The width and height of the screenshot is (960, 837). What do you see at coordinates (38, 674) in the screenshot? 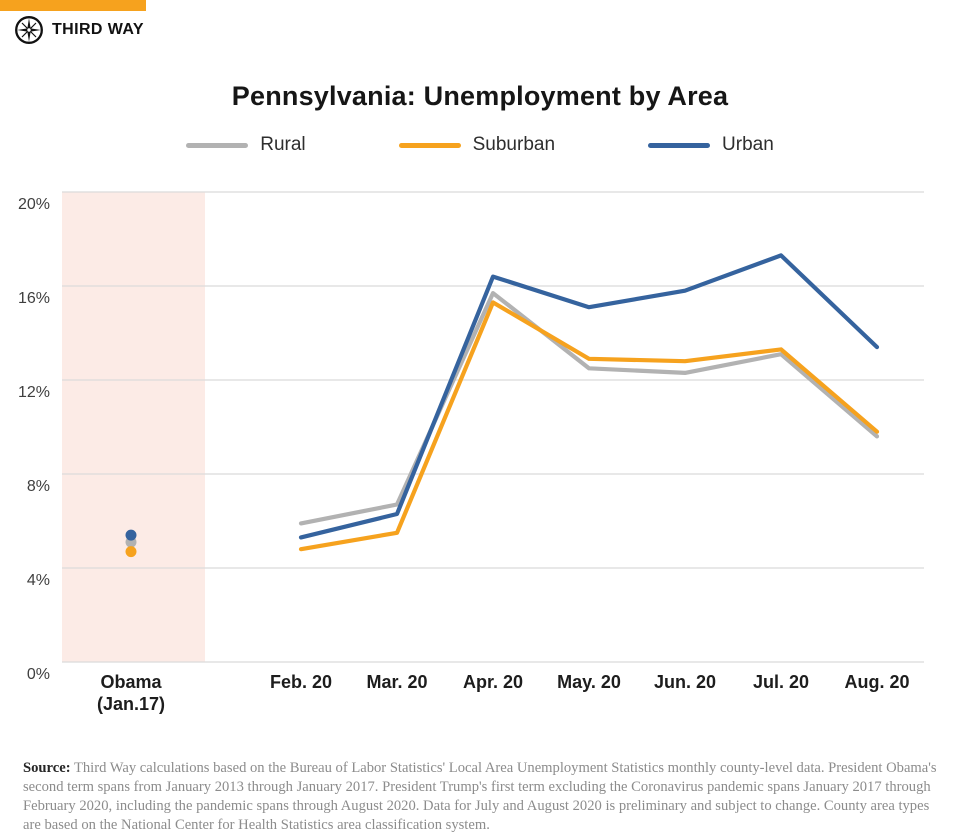
I see `y-tick-label-0%: 0%` at bounding box center [38, 674].